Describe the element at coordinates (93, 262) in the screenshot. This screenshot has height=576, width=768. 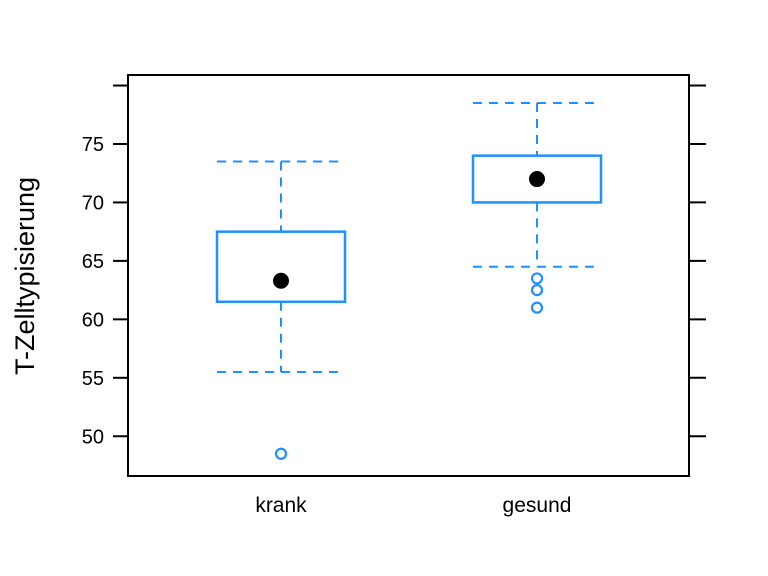
I see `y-axis-tick-label: 65` at that location.